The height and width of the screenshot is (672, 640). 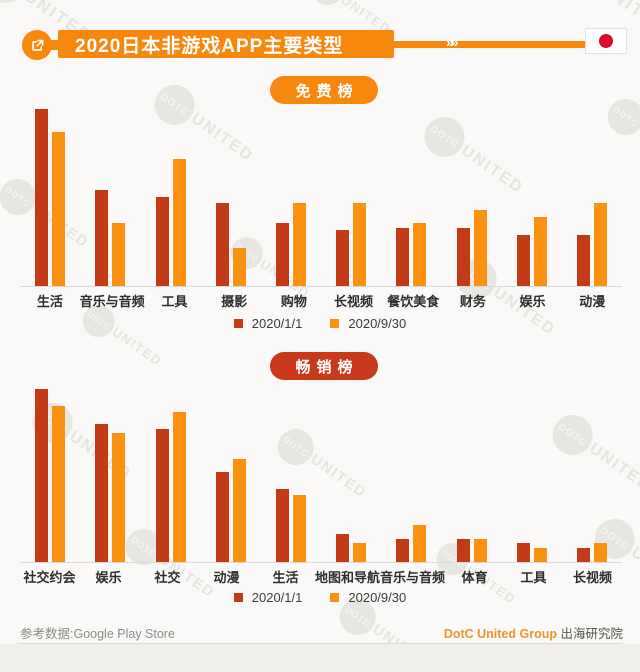 What do you see at coordinates (320, 658) in the screenshot?
I see `bottom-strip` at bounding box center [320, 658].